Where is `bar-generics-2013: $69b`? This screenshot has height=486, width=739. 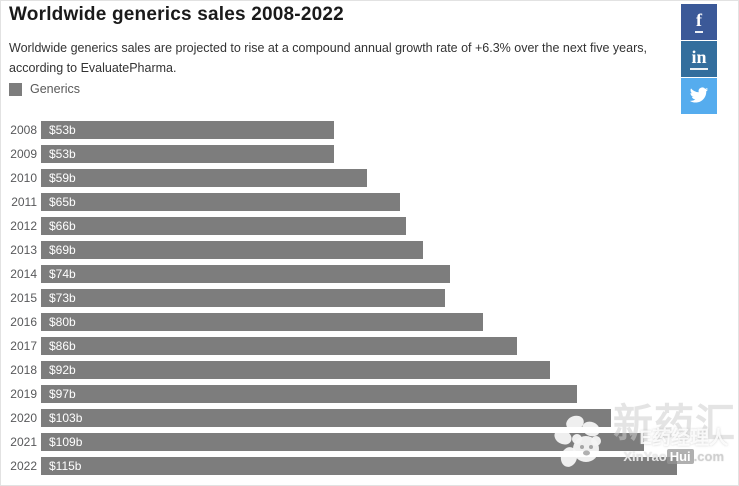
bar-generics-2013: $69b is located at coordinates (232, 250).